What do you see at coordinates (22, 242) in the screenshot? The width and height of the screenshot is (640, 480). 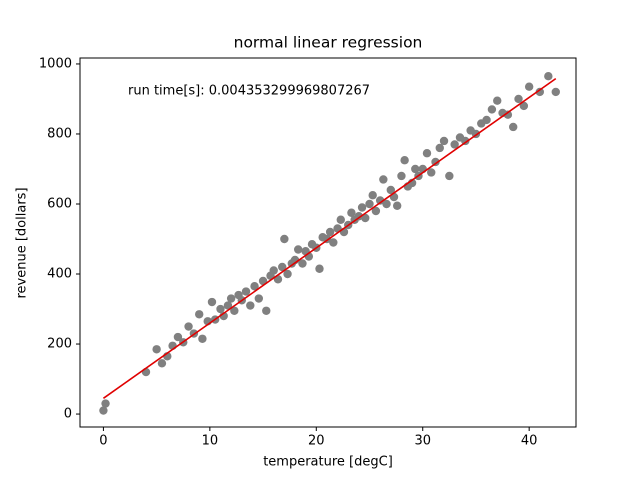 I see `y-axis-label: revenue [dollars]` at bounding box center [22, 242].